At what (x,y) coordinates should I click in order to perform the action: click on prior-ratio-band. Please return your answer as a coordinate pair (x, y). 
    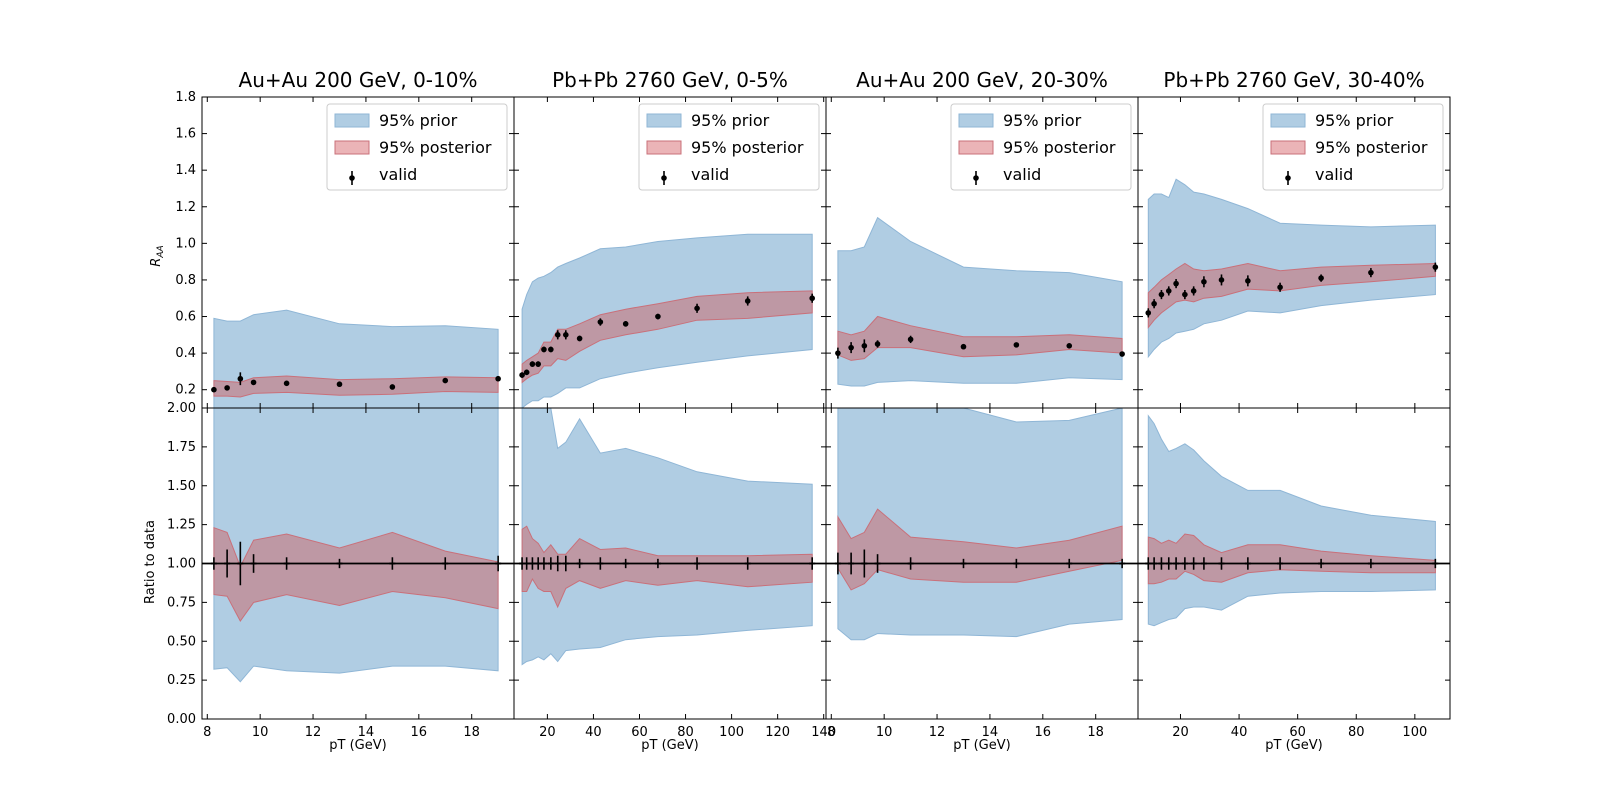
    Looking at the image, I should click on (667, 537).